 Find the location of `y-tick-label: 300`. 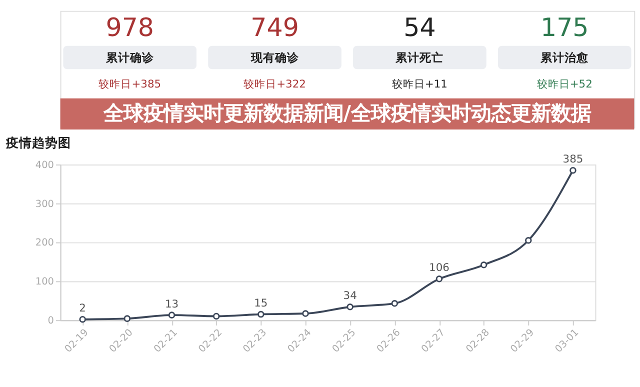

y-tick-label: 300 is located at coordinates (44, 204).